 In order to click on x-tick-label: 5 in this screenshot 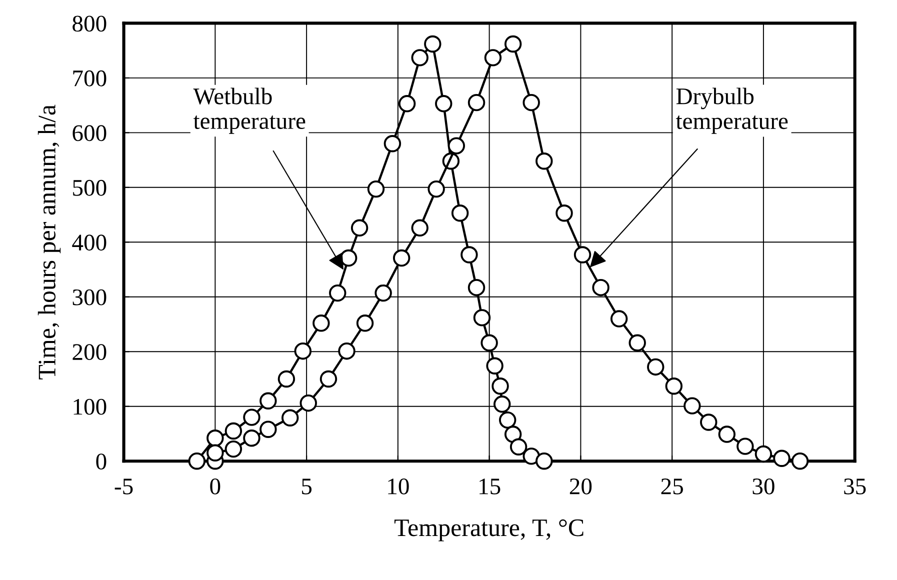, I will do `click(307, 486)`.